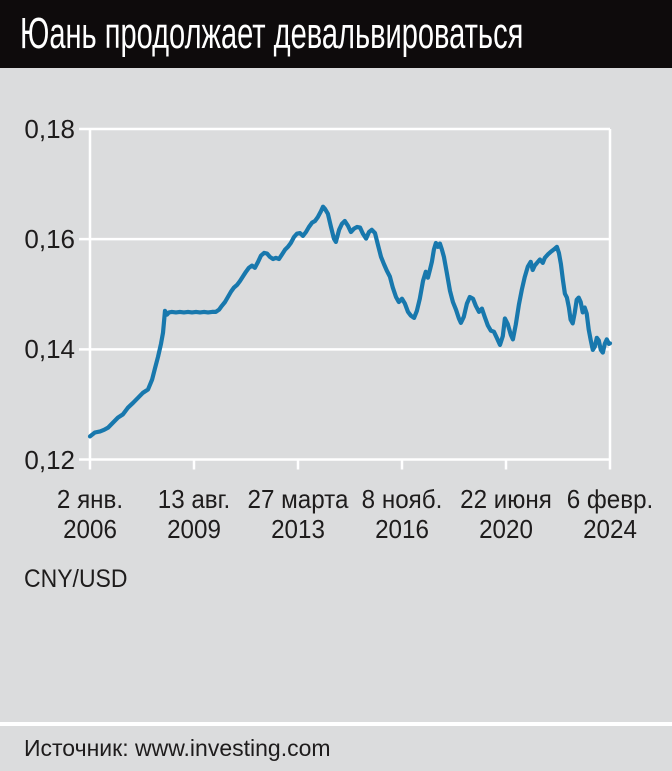 This screenshot has width=672, height=771. What do you see at coordinates (610, 499) in the screenshot?
I see `x-tick-label-line: 6 февр.` at bounding box center [610, 499].